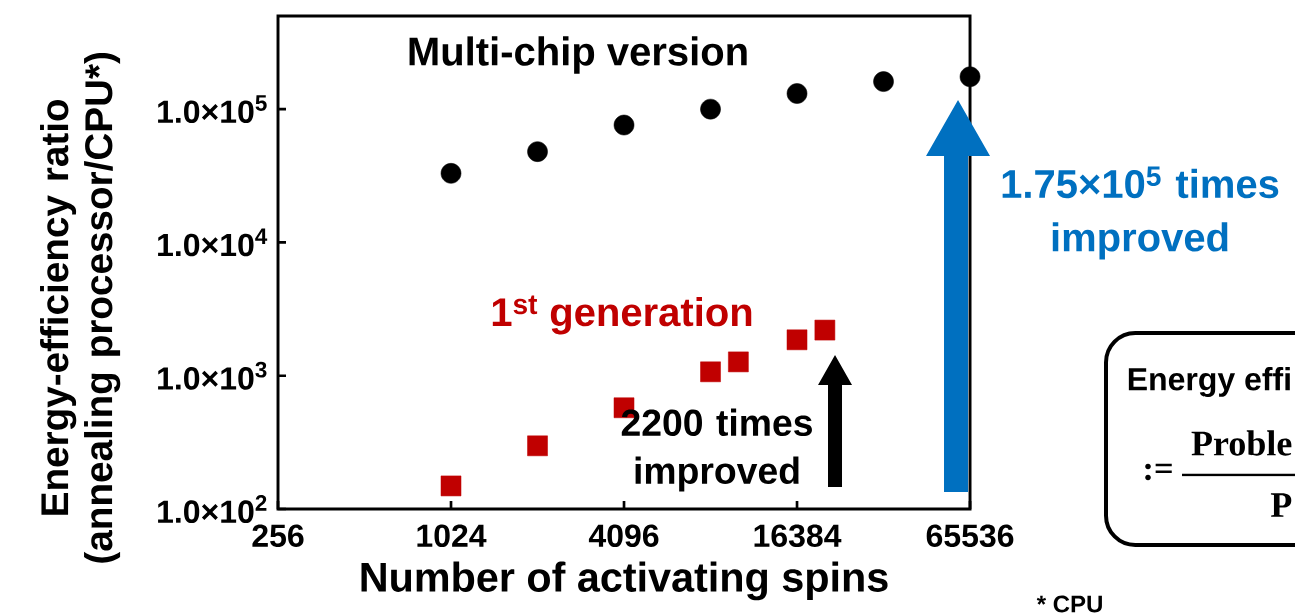 This screenshot has width=1295, height=614. I want to click on text: * CPU, so click(1069, 604).